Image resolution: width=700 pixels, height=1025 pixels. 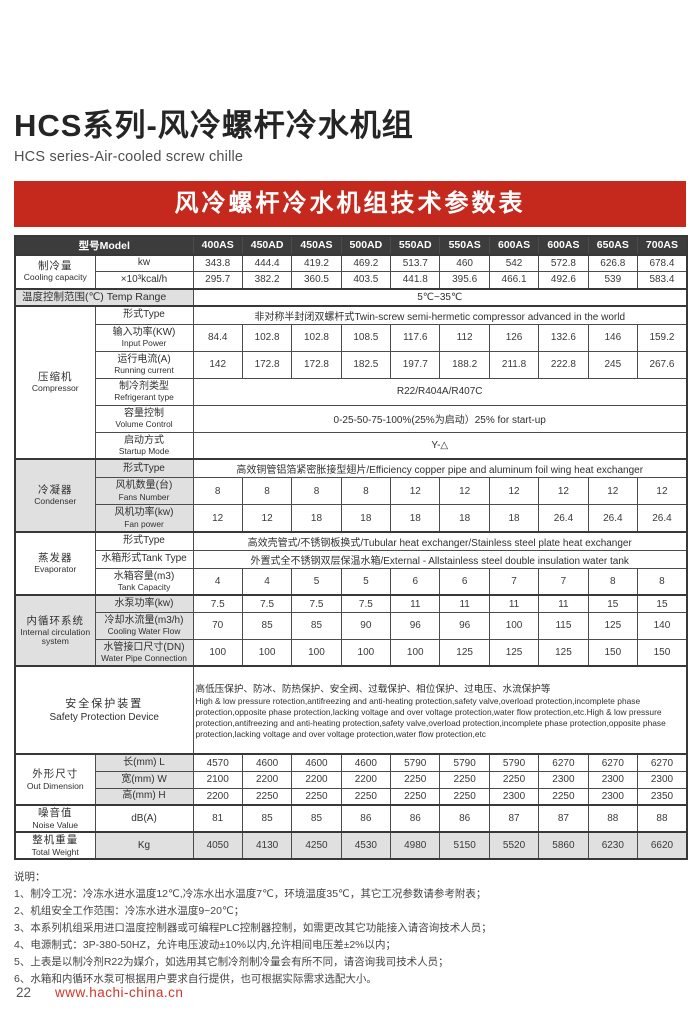 I want to click on model-header-cell: 600AS, so click(x=563, y=245).